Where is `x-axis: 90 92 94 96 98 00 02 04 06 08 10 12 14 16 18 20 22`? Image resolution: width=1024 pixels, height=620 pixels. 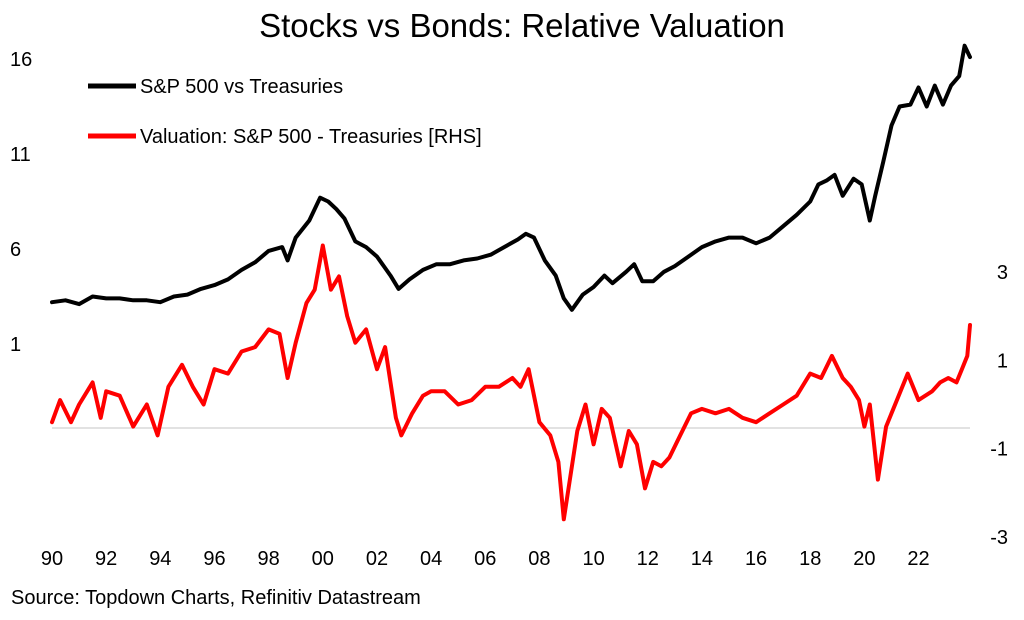 x-axis: 90 92 94 96 98 00 02 04 06 08 10 12 14 16 18 20 22 is located at coordinates (485, 559).